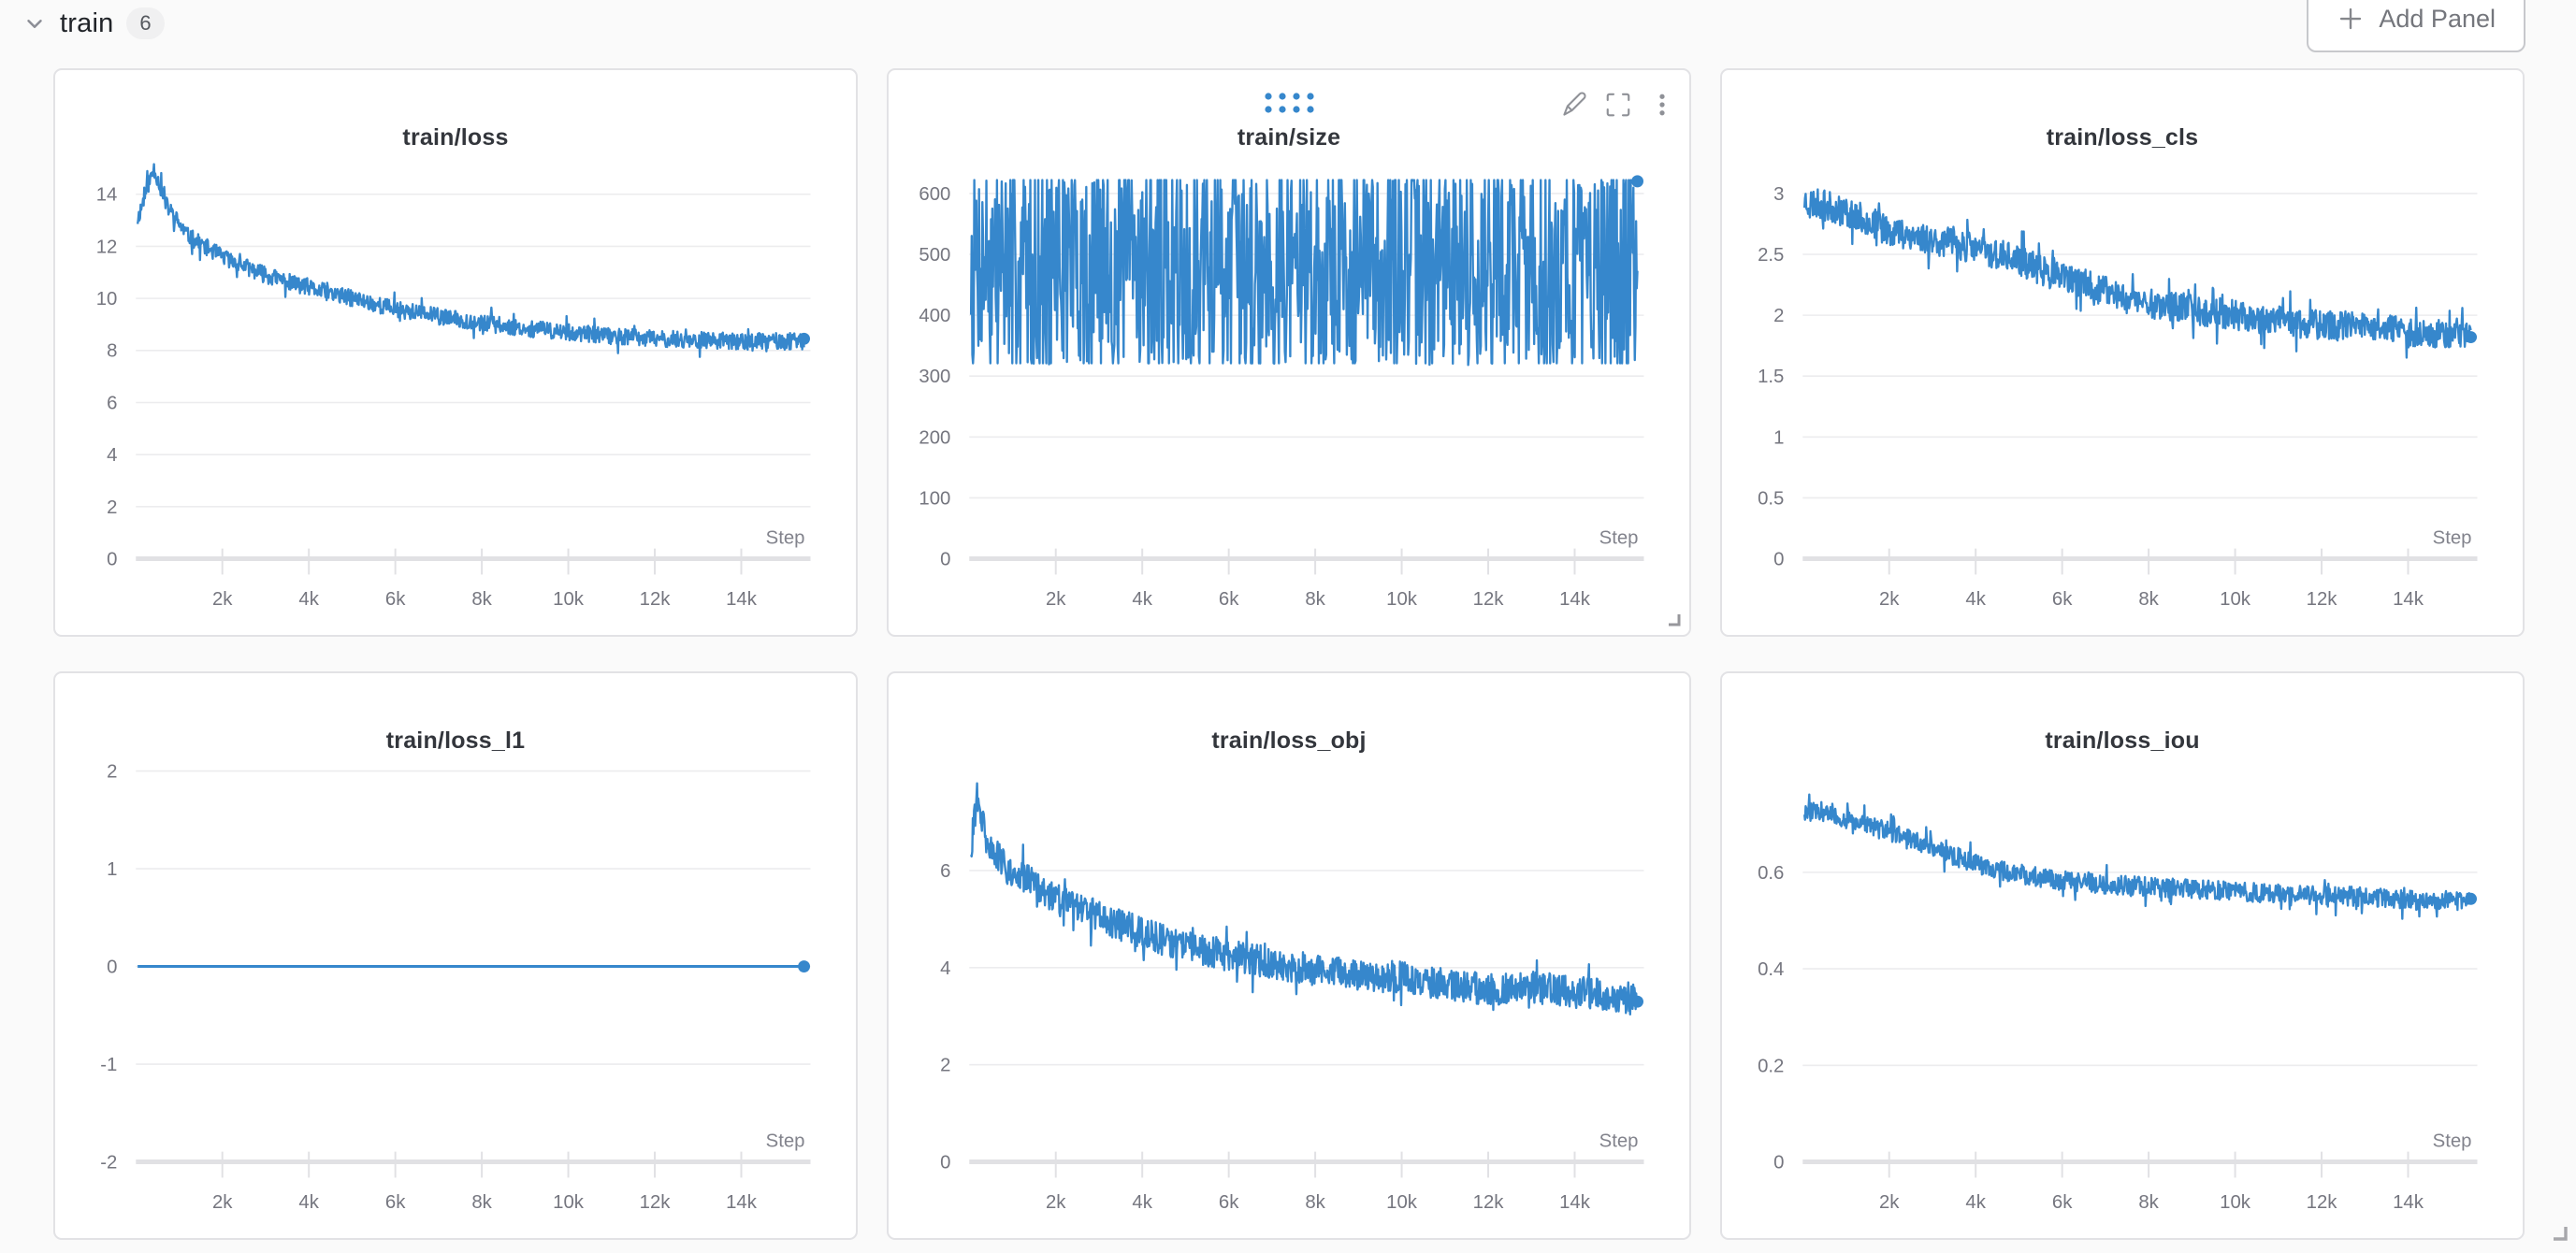  I want to click on panel-title: train/loss_iou, so click(2122, 740).